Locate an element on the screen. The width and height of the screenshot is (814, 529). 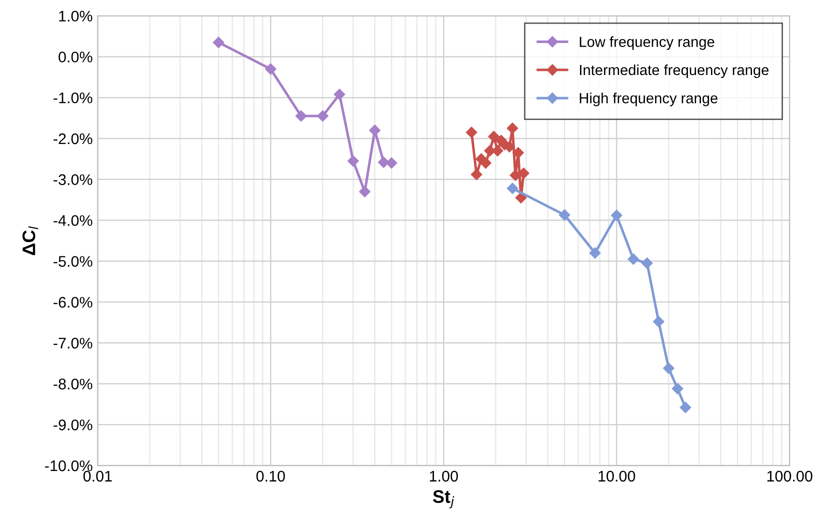
y-tick-label: -2.0% is located at coordinates (73, 138).